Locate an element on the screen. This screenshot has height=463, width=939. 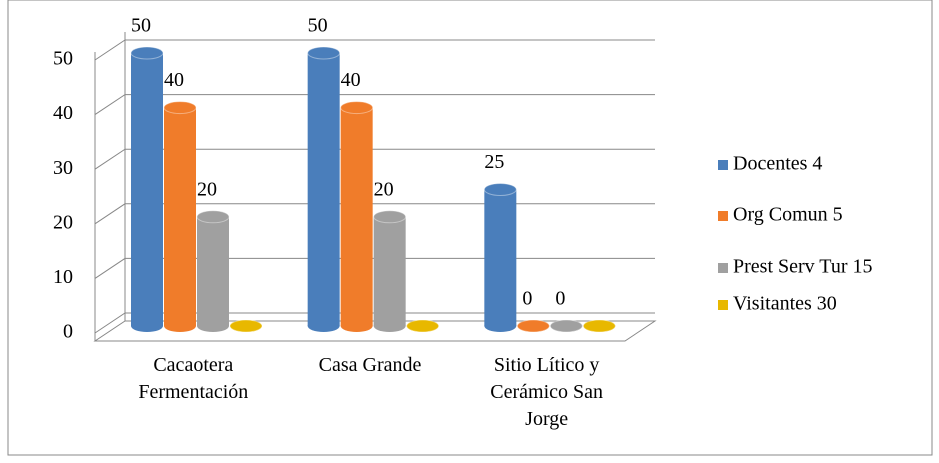
x-tick-label: Casa Grande is located at coordinates (370, 365).